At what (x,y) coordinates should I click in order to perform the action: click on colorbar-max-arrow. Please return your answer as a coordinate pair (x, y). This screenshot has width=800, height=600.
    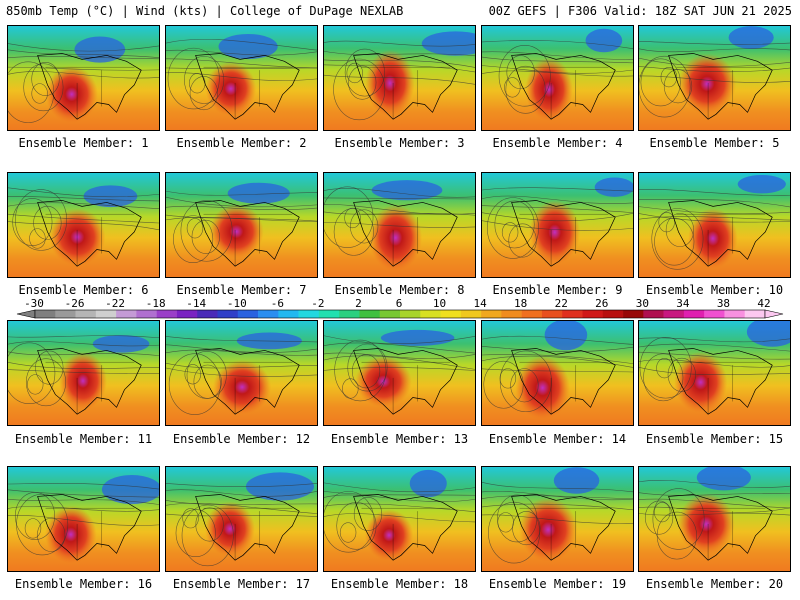
    Looking at the image, I should click on (774, 314).